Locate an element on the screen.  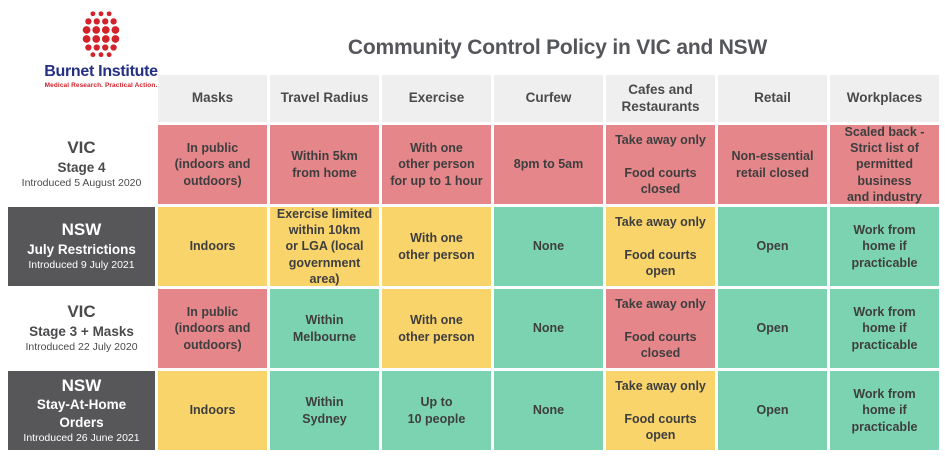
row-note: Introduced 22 July 2020 is located at coordinates (81, 347).